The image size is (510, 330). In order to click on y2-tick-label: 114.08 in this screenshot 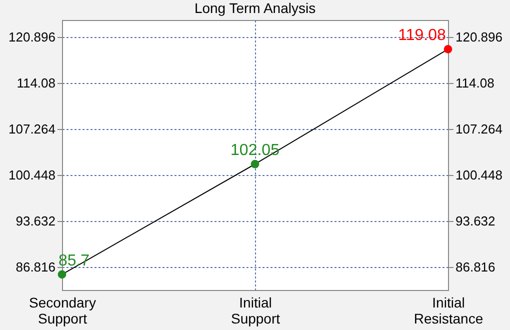, I will do `click(475, 82)`.